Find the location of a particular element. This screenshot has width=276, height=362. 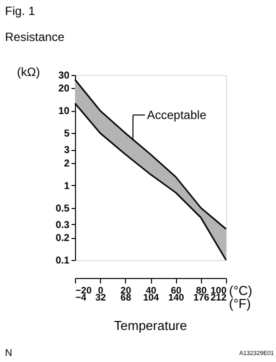

y-tick-label: 2 is located at coordinates (67, 164).